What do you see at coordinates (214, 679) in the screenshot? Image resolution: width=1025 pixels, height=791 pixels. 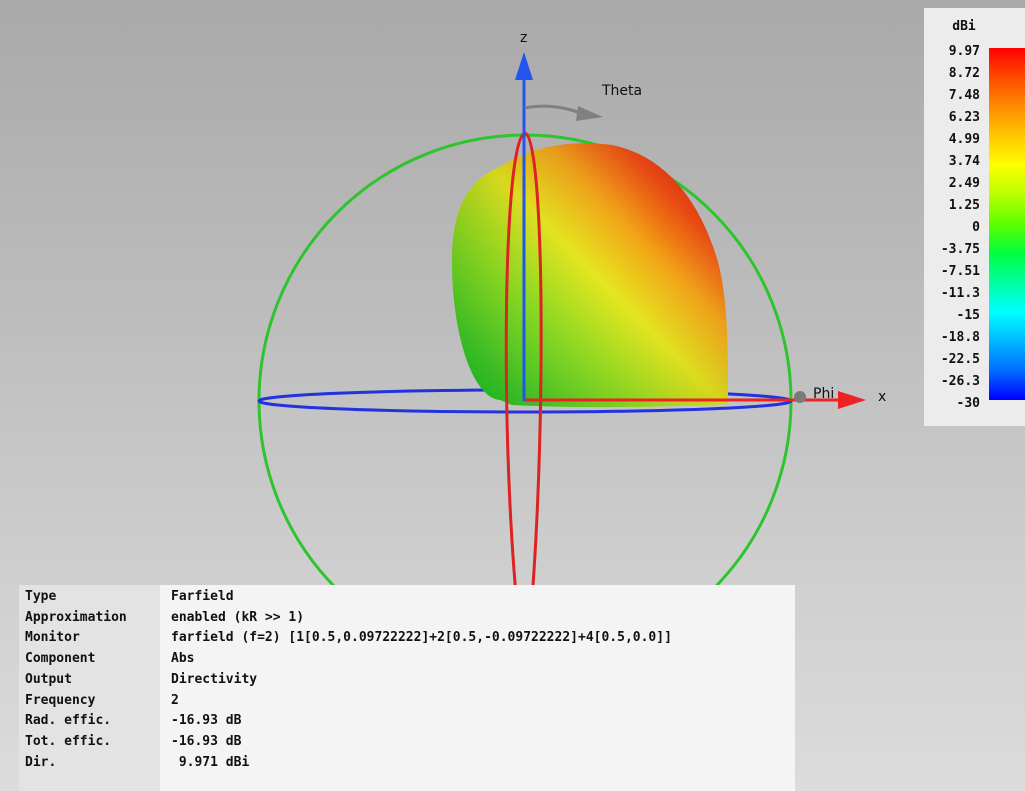 I see `info-value: Directivity` at bounding box center [214, 679].